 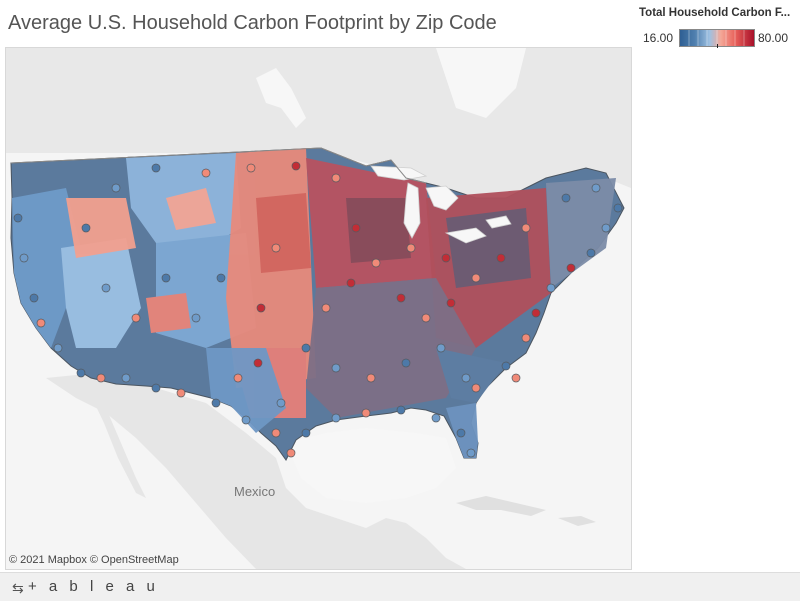 I want to click on share-icon: ⇆, so click(x=18, y=588).